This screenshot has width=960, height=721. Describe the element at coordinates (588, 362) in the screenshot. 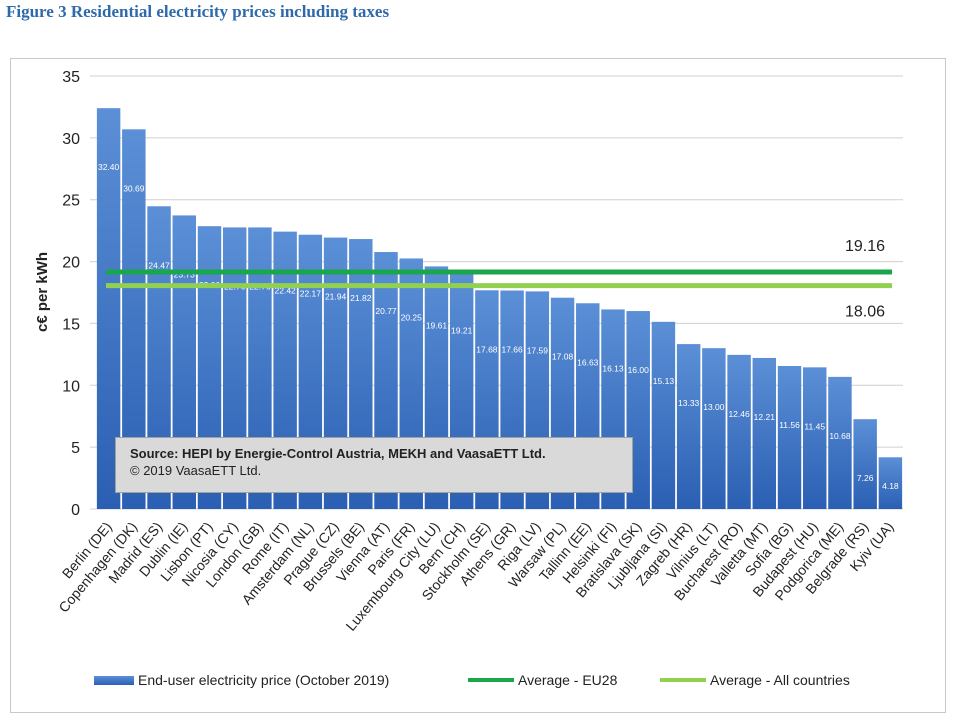

I see `data-label: 16.63` at that location.